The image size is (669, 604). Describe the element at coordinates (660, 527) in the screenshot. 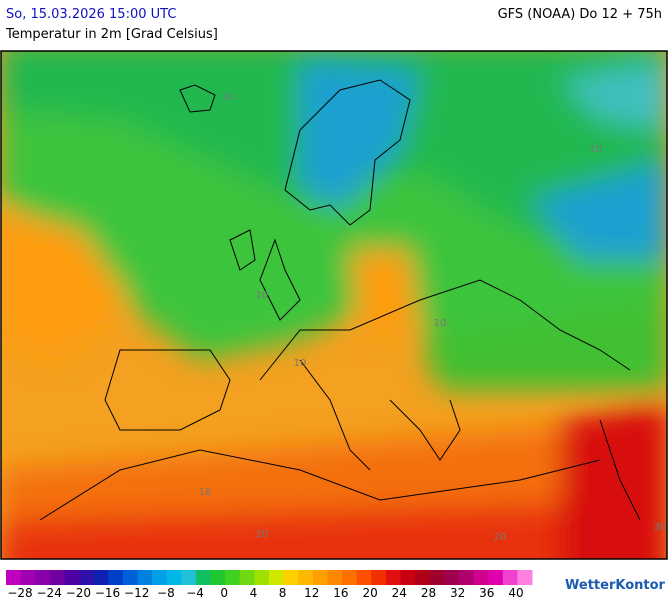

I see `contour-label: 30` at that location.